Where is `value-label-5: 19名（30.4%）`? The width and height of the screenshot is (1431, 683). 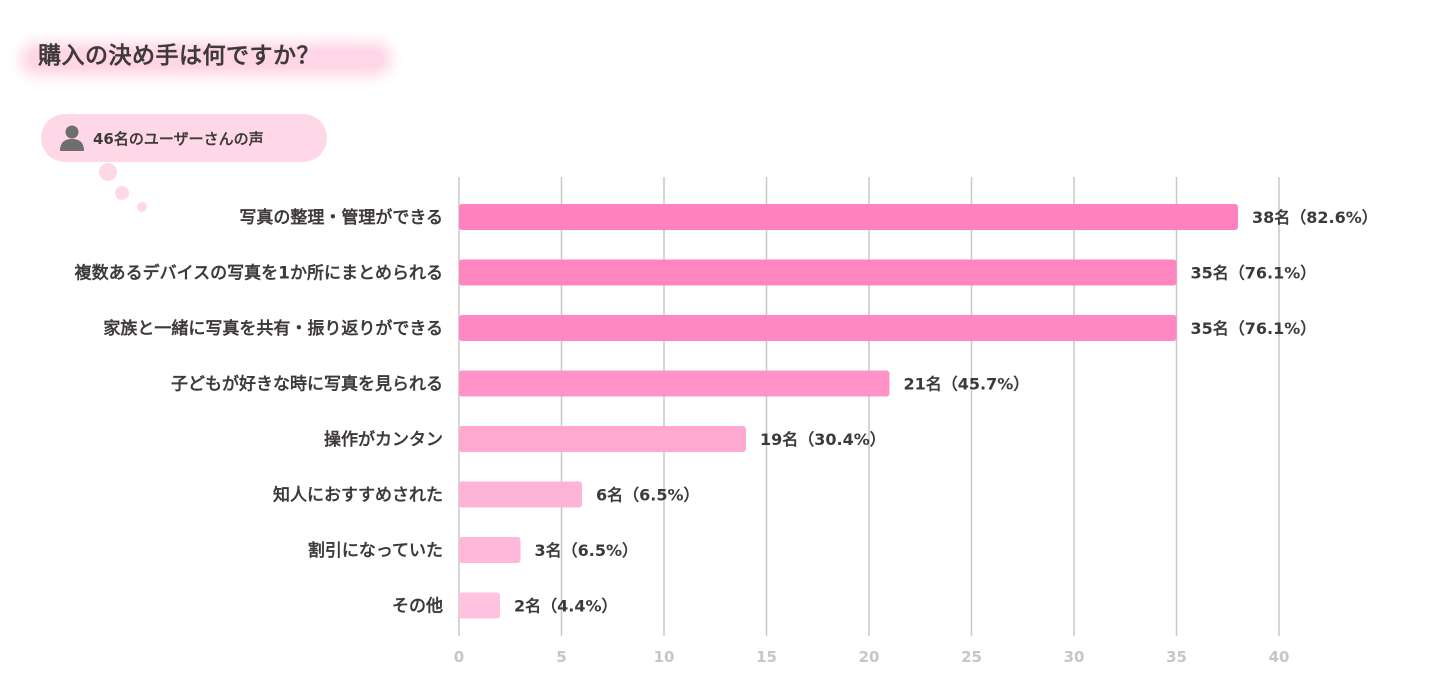
value-label-5: 19名（30.4%） is located at coordinates (823, 439).